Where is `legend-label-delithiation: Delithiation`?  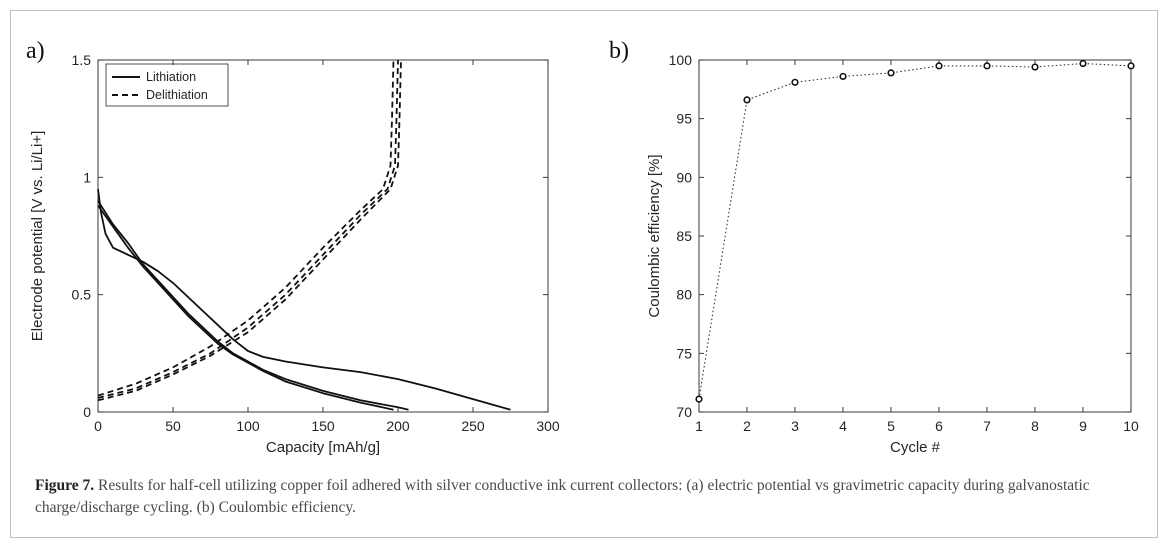
legend-label-delithiation: Delithiation is located at coordinates (177, 95).